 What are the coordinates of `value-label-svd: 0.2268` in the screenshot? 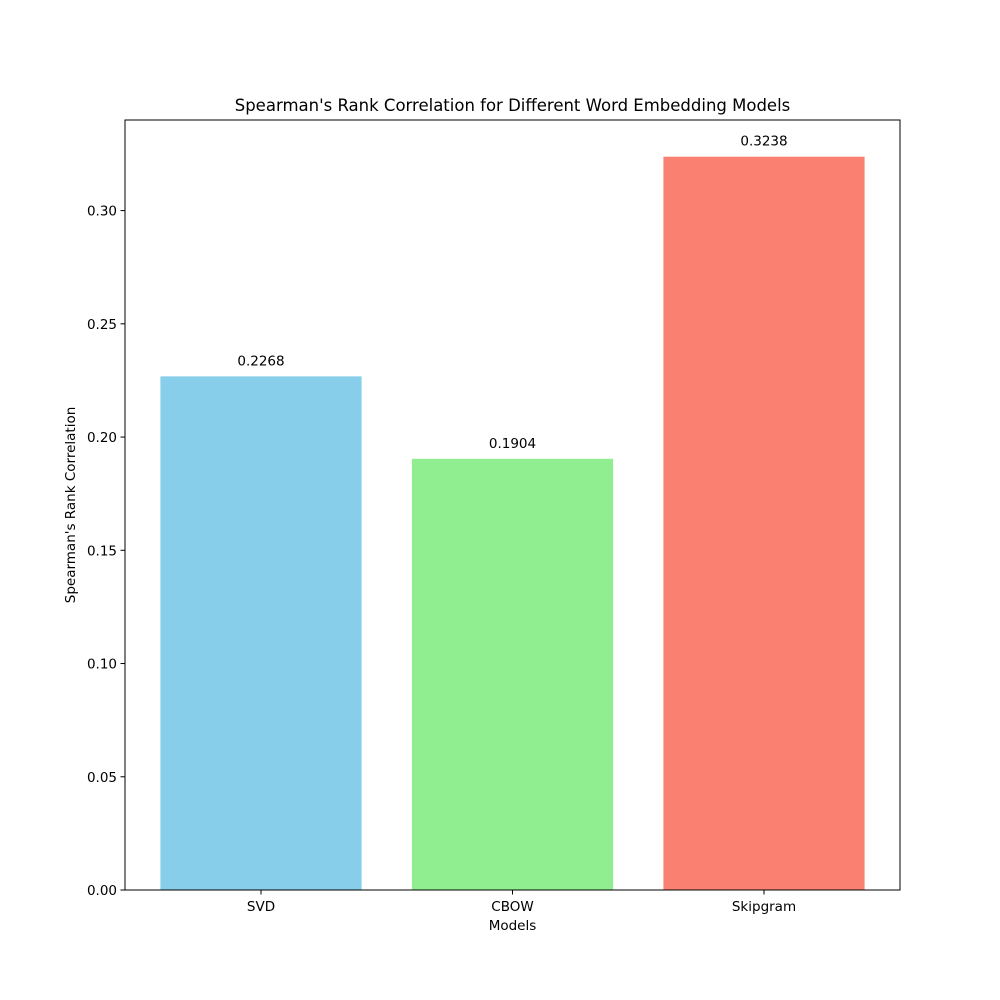 It's located at (260, 361).